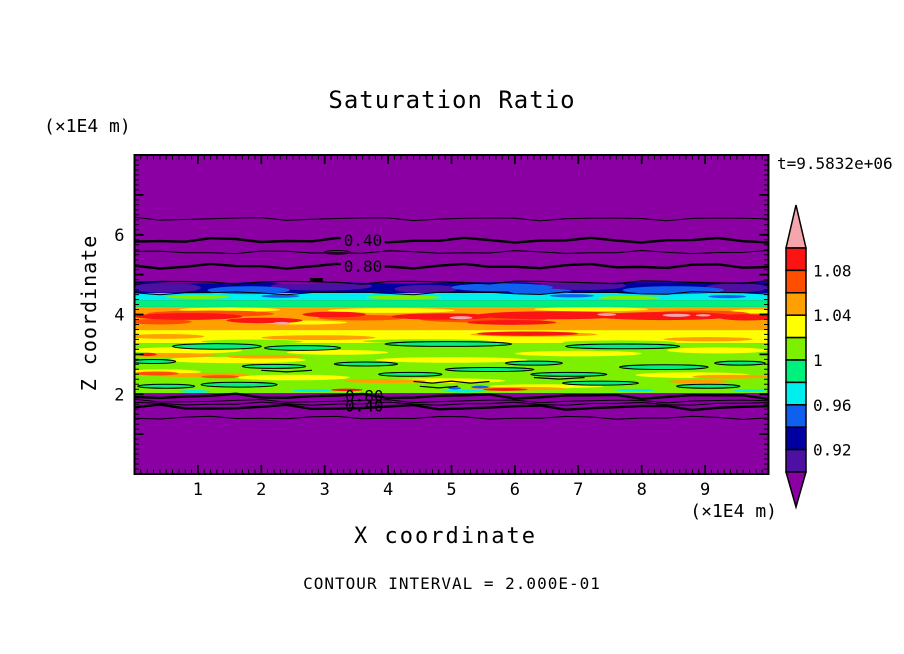 Image resolution: width=904 pixels, height=654 pixels. What do you see at coordinates (451, 490) in the screenshot?
I see `svg-text: 5` at bounding box center [451, 490].